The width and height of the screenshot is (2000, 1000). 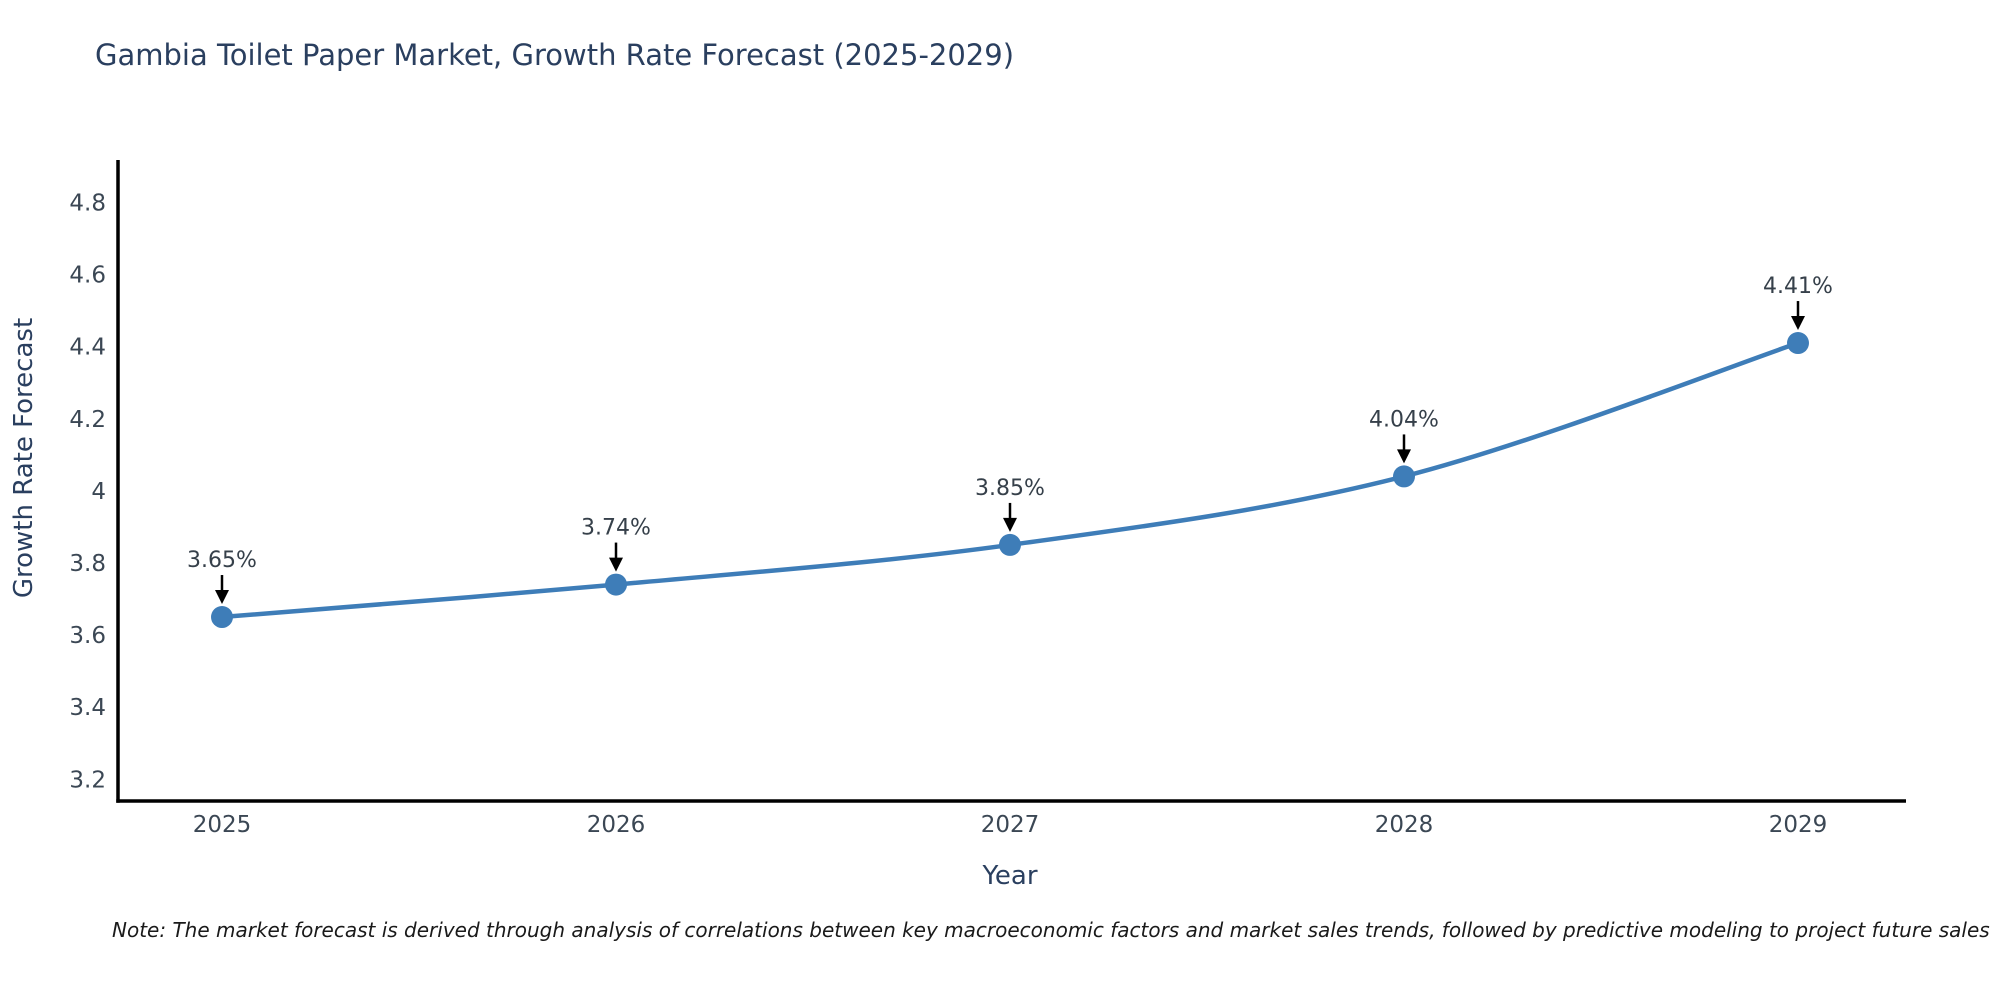 I want to click on data-point-label: 4.41%, so click(x=1798, y=286).